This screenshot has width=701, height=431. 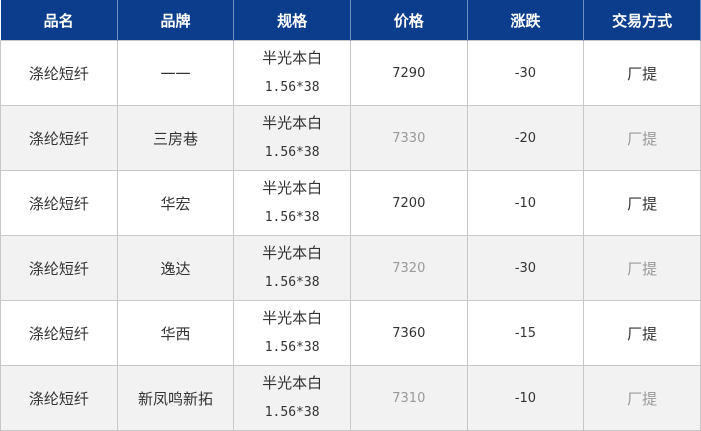 I want to click on cell-price: 7200, so click(x=408, y=203).